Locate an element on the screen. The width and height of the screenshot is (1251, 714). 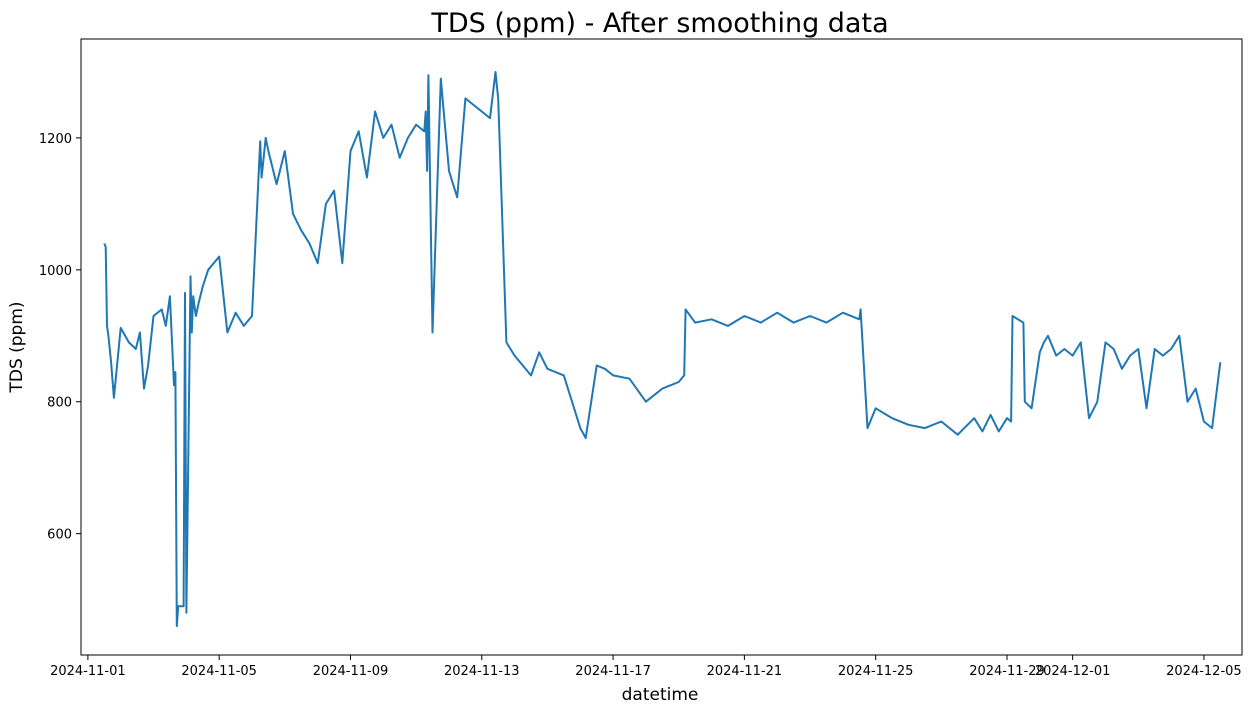
y-tick-label: 600 is located at coordinates (59, 535).